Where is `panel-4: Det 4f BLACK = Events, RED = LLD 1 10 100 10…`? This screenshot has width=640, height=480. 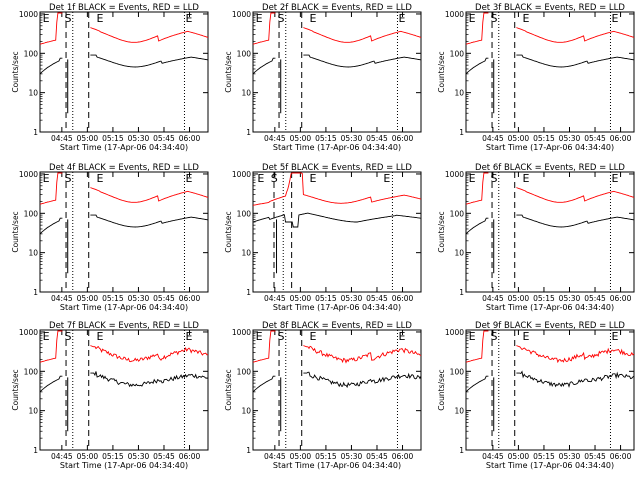 panel-4: Det 4f BLACK = Events, RED = LLD 1 10 100 10… is located at coordinates (110, 237).